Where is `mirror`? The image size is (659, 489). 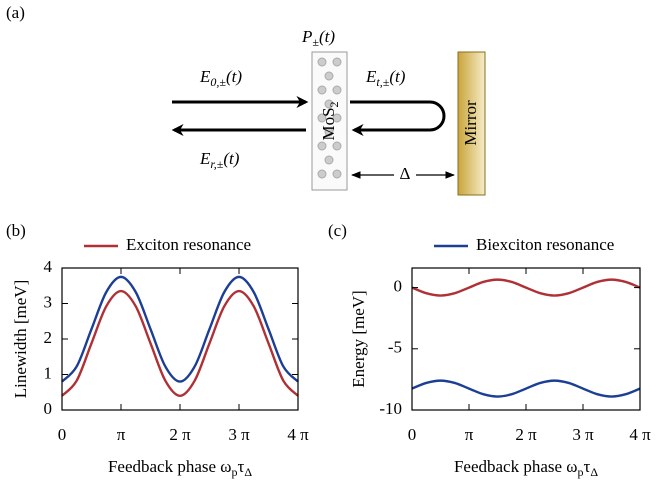 mirror is located at coordinates (471, 123).